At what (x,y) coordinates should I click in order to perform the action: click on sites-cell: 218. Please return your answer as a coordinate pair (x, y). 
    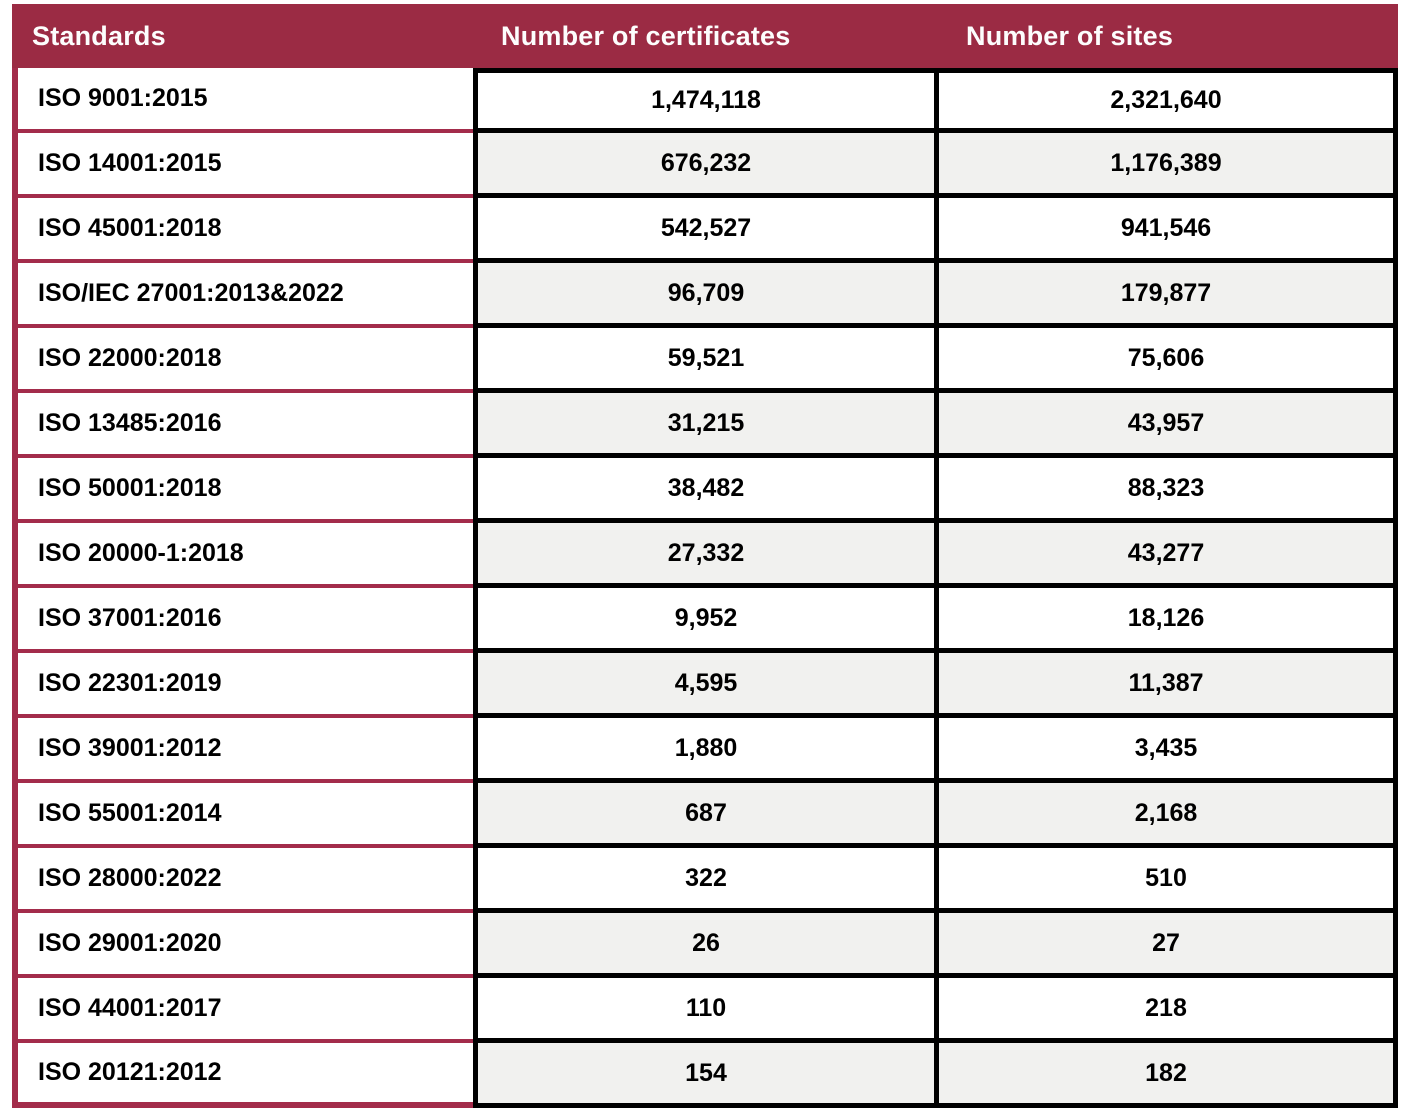
    Looking at the image, I should click on (1166, 1010).